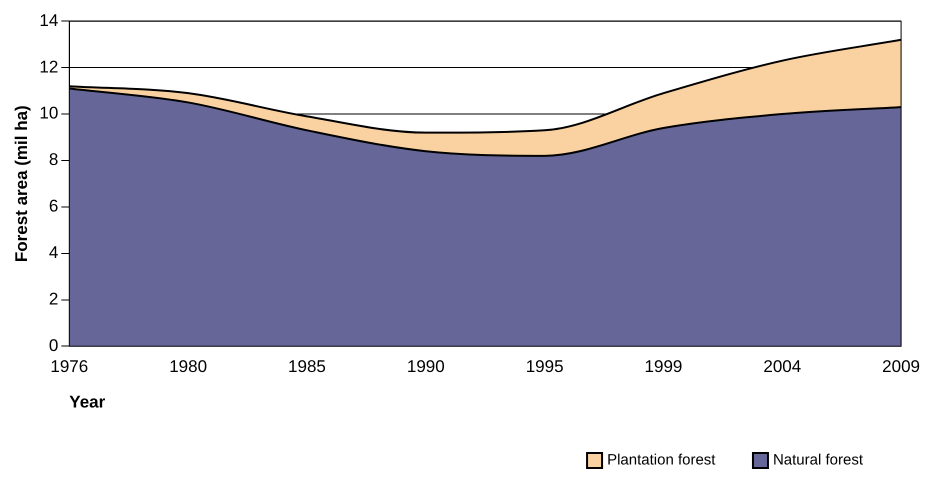  I want to click on y-tick-label: 0, so click(53, 345).